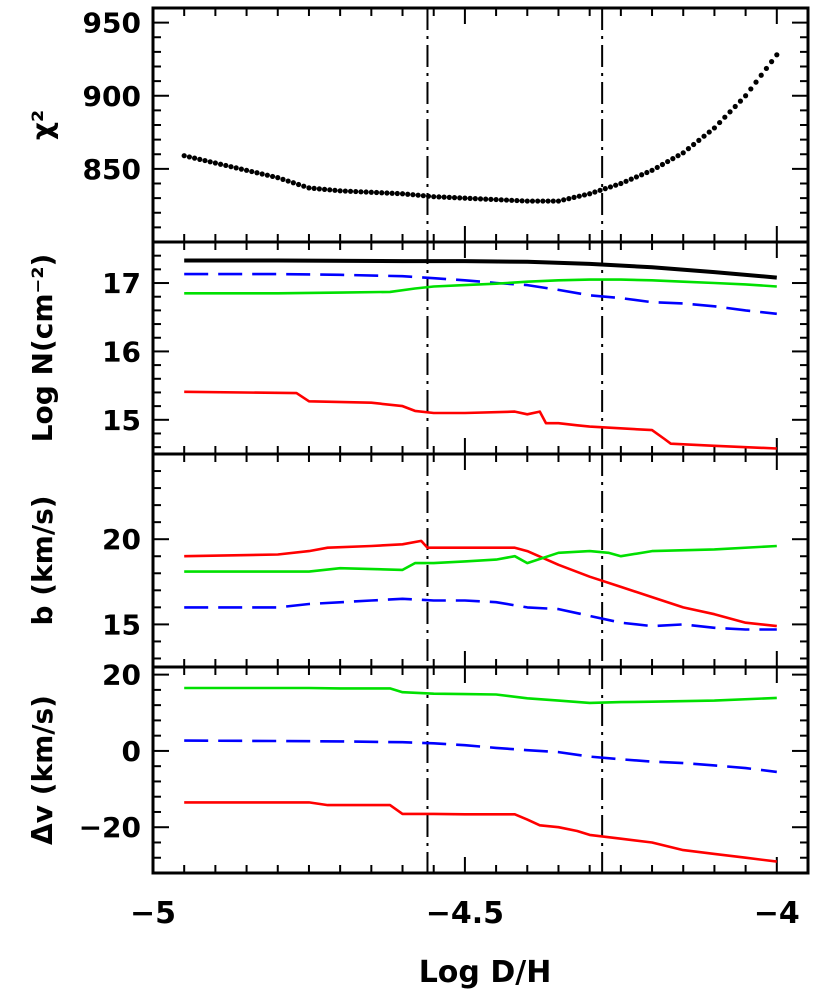 This screenshot has width=830, height=1003. Describe the element at coordinates (112, 23) in the screenshot. I see `y-tick-label: 950` at that location.